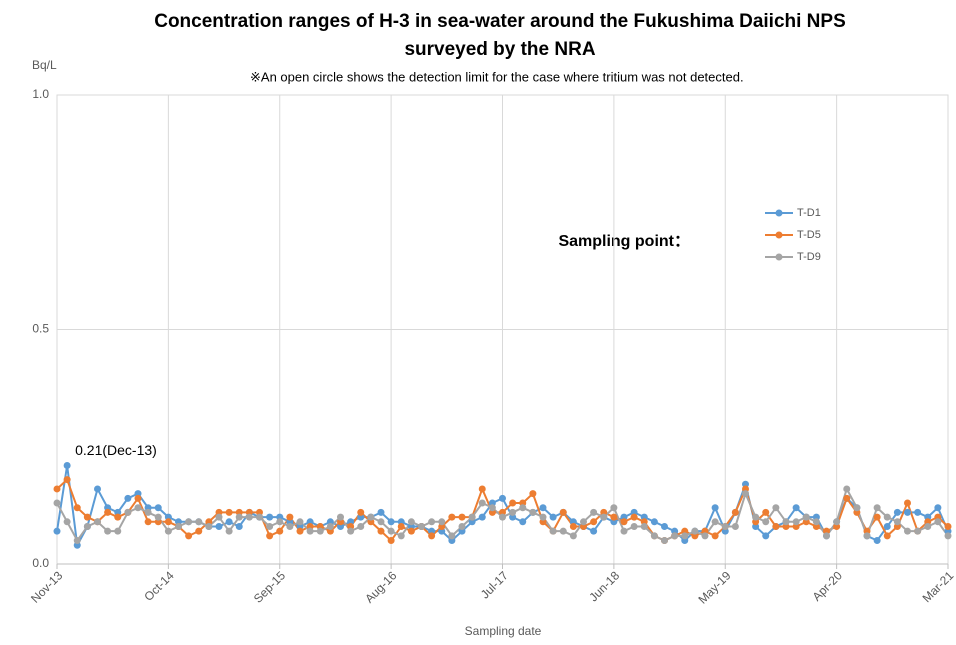 This screenshot has height=645, width=956. I want to click on legend-title: Sampling point：, so click(624, 241).